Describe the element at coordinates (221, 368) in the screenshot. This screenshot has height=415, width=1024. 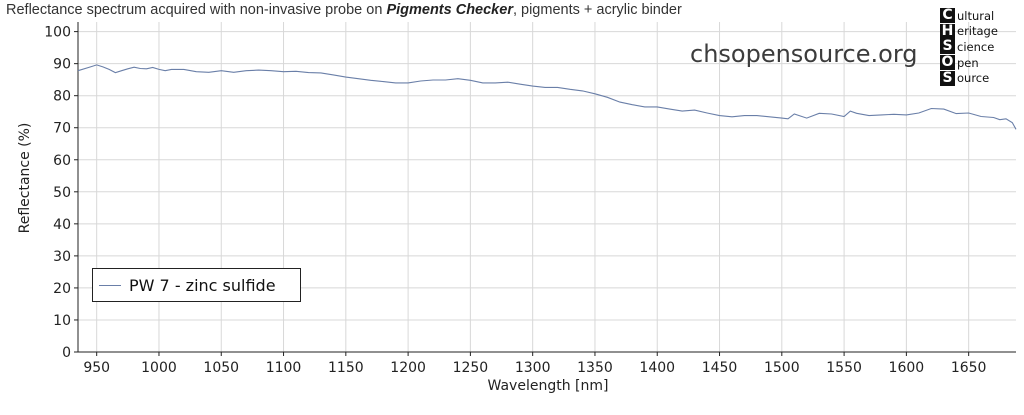
I see `x-tick-label: 1050` at that location.